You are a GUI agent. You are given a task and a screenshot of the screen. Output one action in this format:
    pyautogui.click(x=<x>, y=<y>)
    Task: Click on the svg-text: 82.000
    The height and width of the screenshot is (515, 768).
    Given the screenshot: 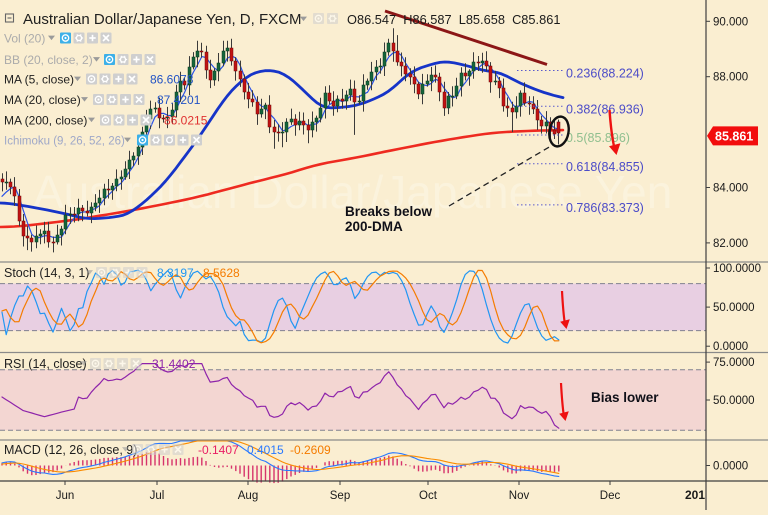 What is the action you would take?
    pyautogui.click(x=730, y=244)
    